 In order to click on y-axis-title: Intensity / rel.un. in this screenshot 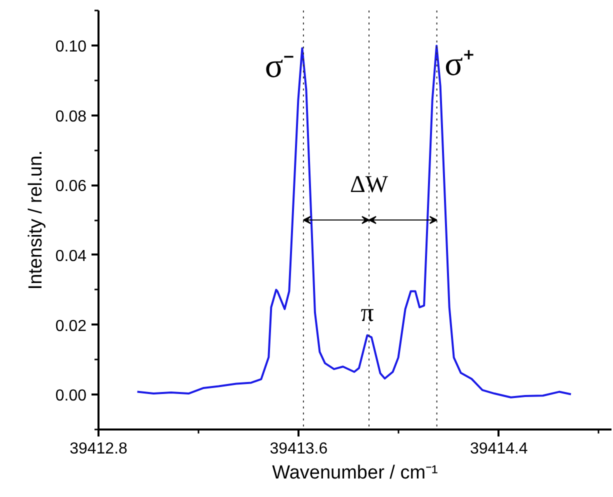, I will do `click(35, 220)`.